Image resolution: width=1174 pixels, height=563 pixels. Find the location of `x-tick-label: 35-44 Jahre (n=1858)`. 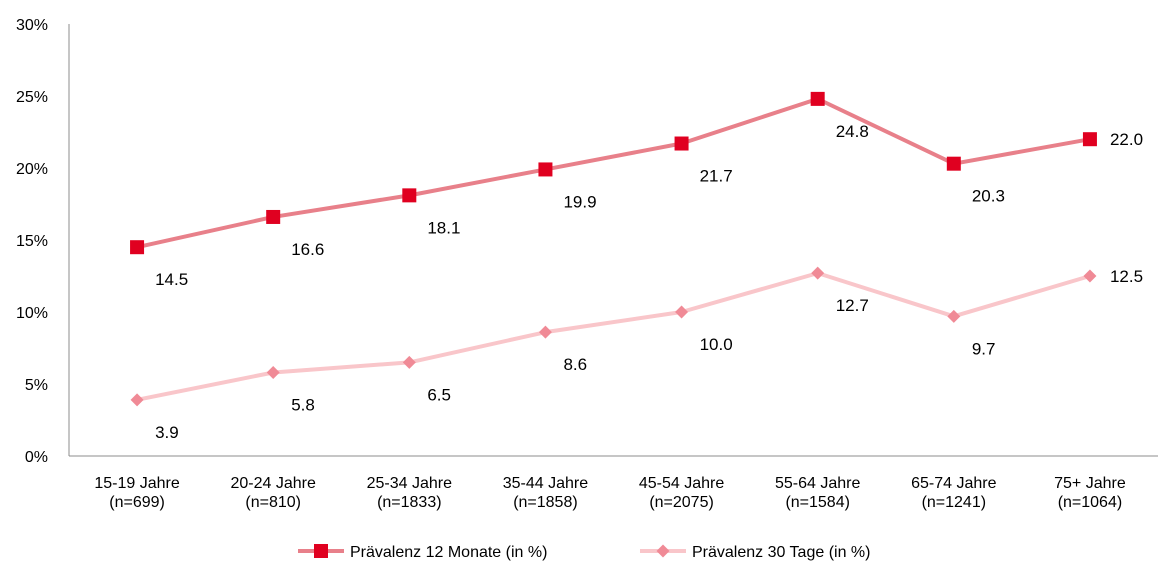

x-tick-label: 35-44 Jahre (n=1858) is located at coordinates (545, 493).